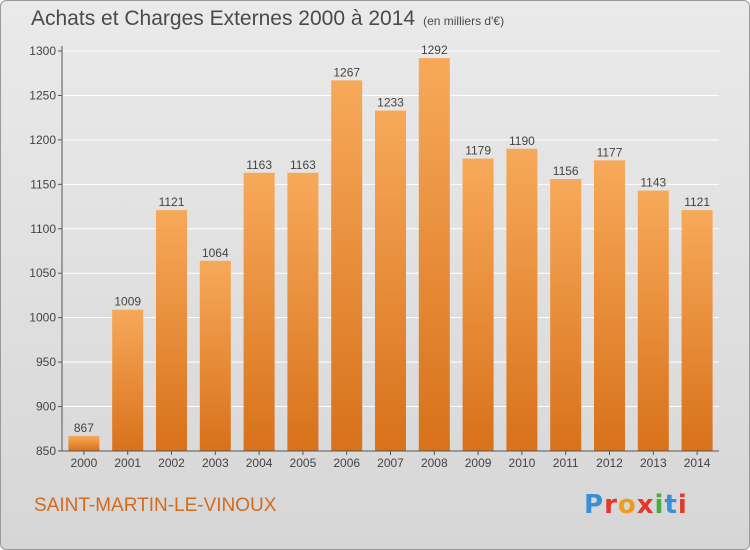  What do you see at coordinates (215, 463) in the screenshot?
I see `x-tick-label: 2003` at bounding box center [215, 463].